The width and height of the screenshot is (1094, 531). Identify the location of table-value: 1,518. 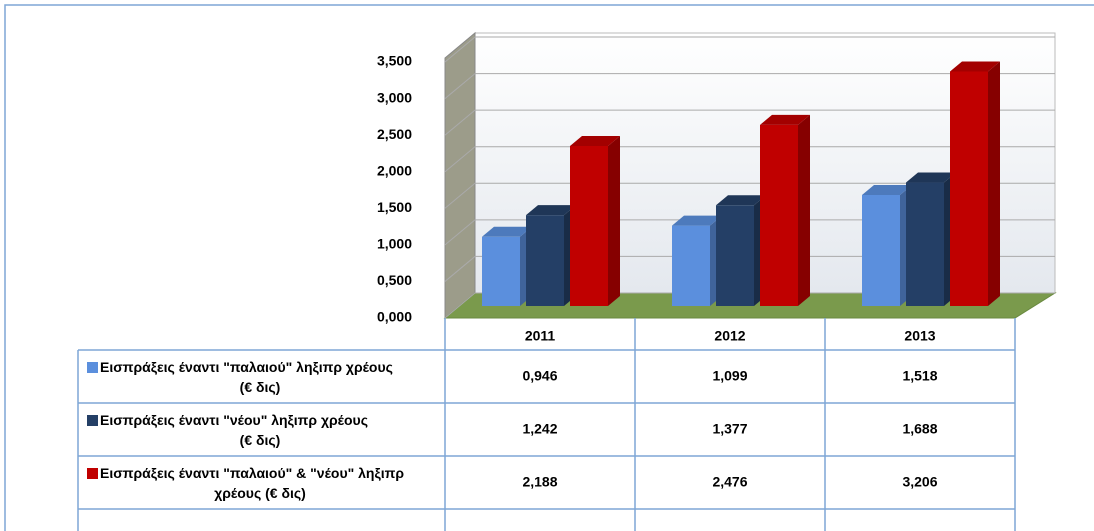
(919, 376).